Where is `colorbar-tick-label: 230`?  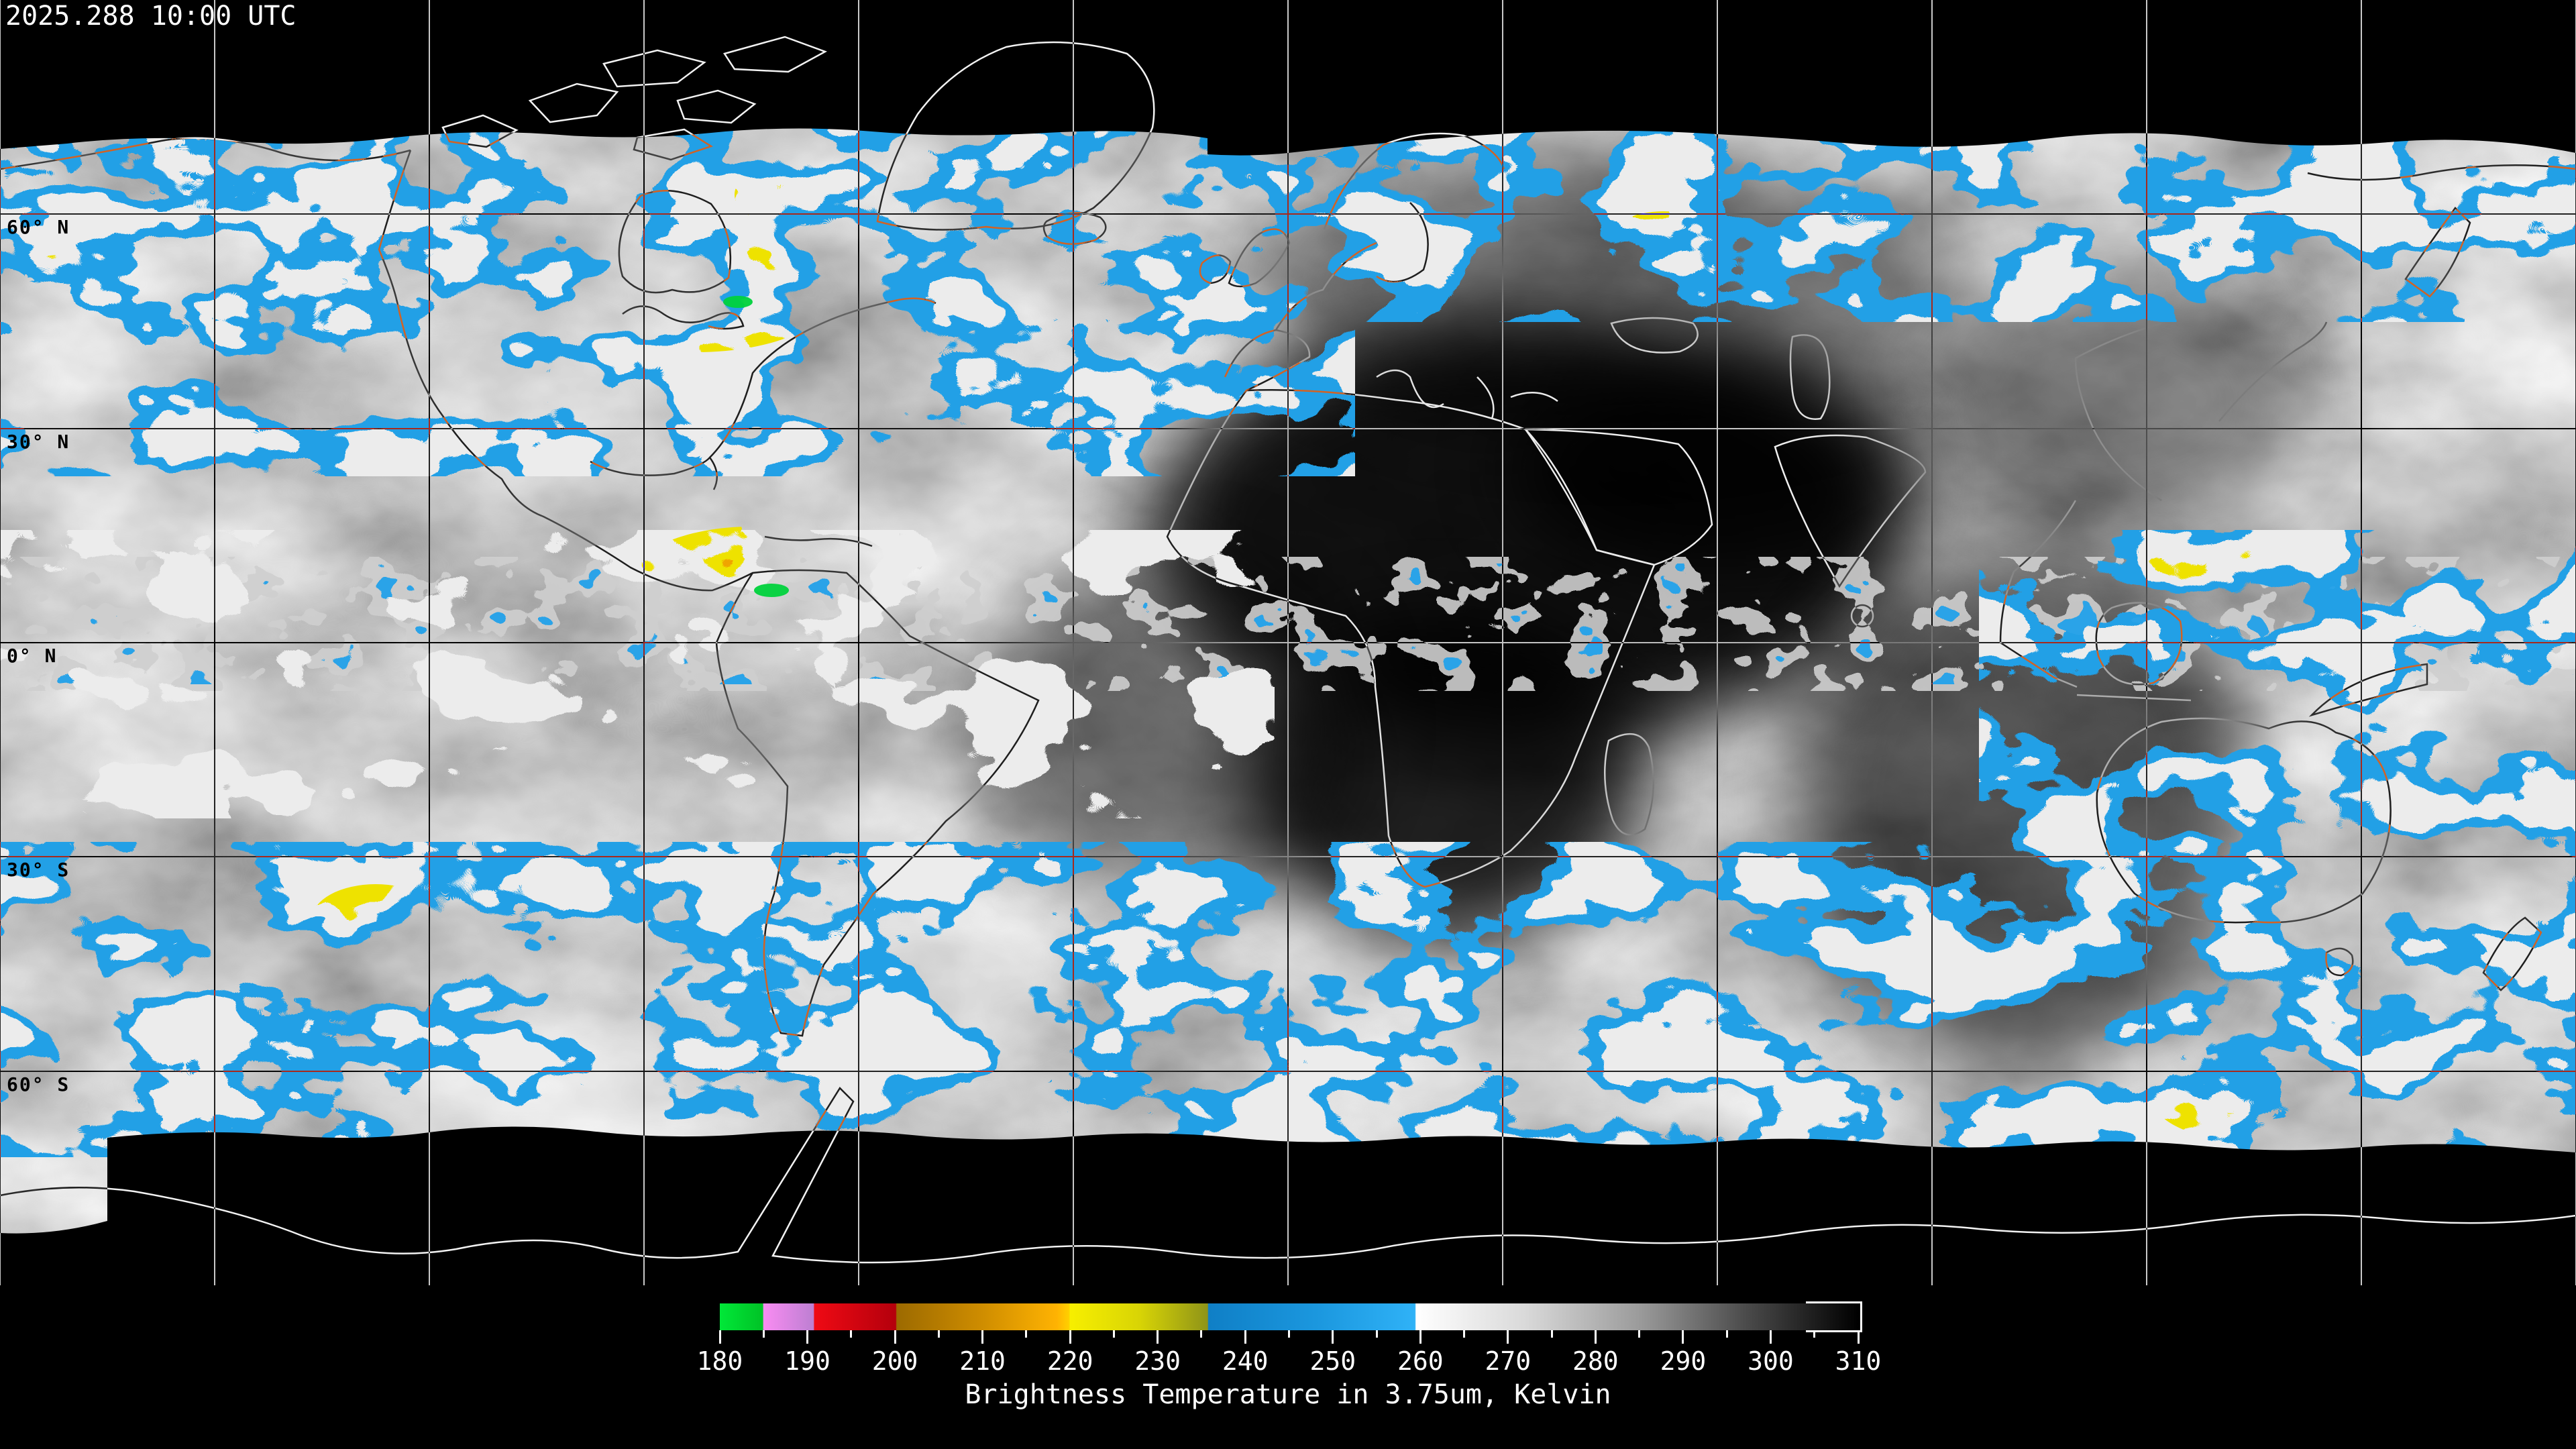 colorbar-tick-label: 230 is located at coordinates (1157, 1361).